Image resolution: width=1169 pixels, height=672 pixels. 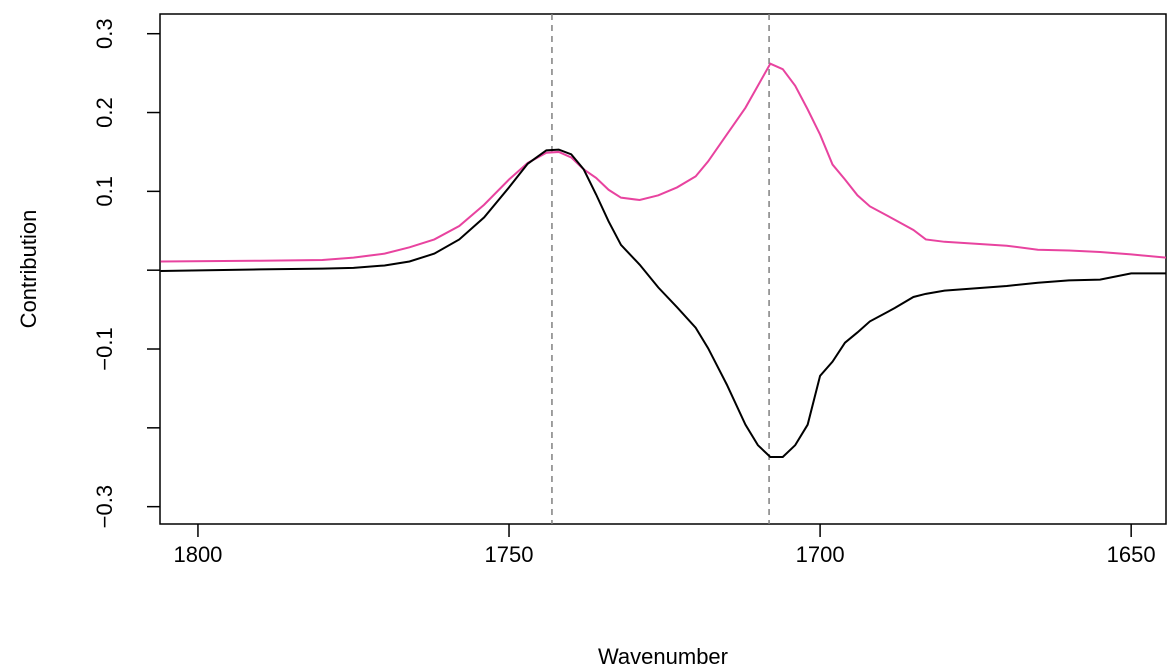 What do you see at coordinates (1131, 554) in the screenshot?
I see `x-tick-label: 1650` at bounding box center [1131, 554].